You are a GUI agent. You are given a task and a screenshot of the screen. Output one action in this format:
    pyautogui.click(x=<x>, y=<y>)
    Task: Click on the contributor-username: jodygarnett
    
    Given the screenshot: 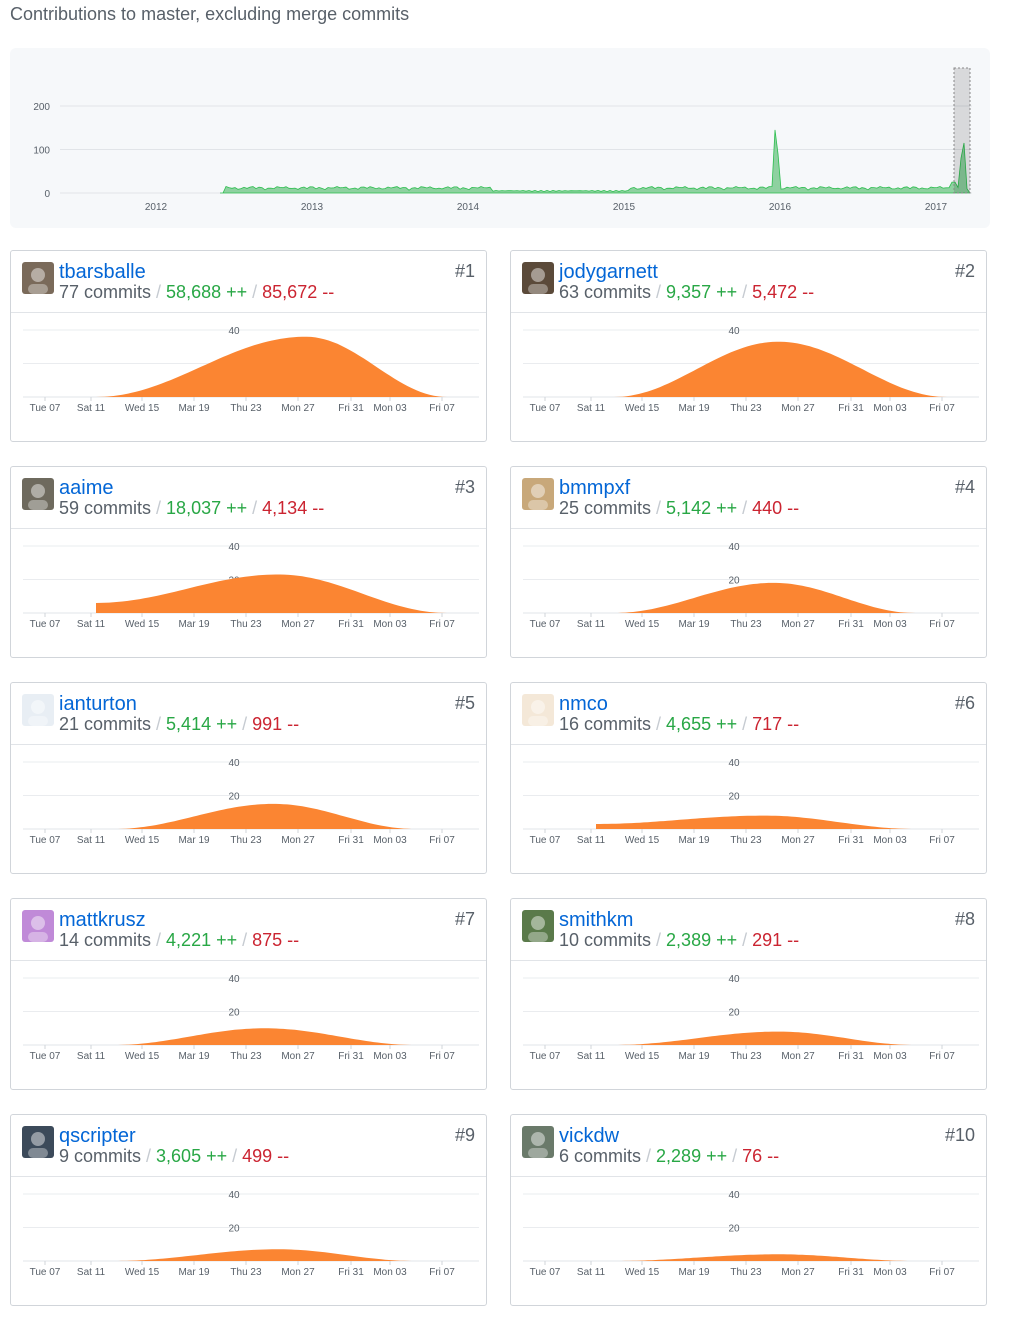 What is the action you would take?
    pyautogui.click(x=608, y=272)
    